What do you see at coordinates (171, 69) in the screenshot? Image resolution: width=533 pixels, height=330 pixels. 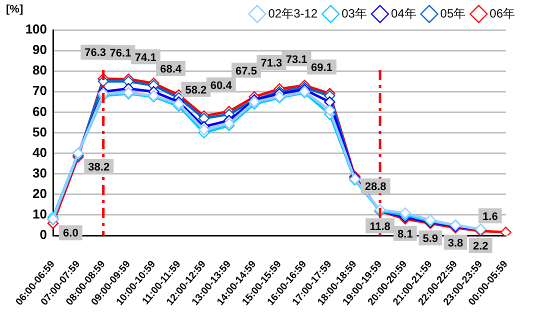 I see `data-label: 68.4` at bounding box center [171, 69].